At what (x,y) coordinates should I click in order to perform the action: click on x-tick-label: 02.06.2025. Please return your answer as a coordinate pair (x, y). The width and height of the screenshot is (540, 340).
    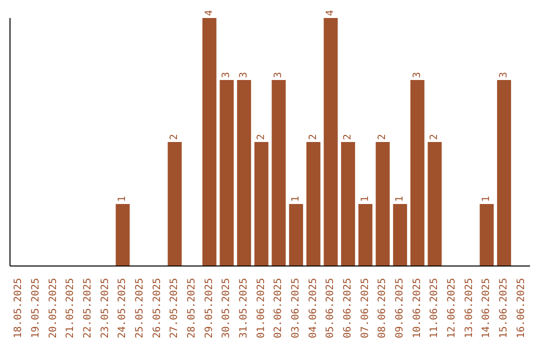
    Looking at the image, I should click on (278, 308).